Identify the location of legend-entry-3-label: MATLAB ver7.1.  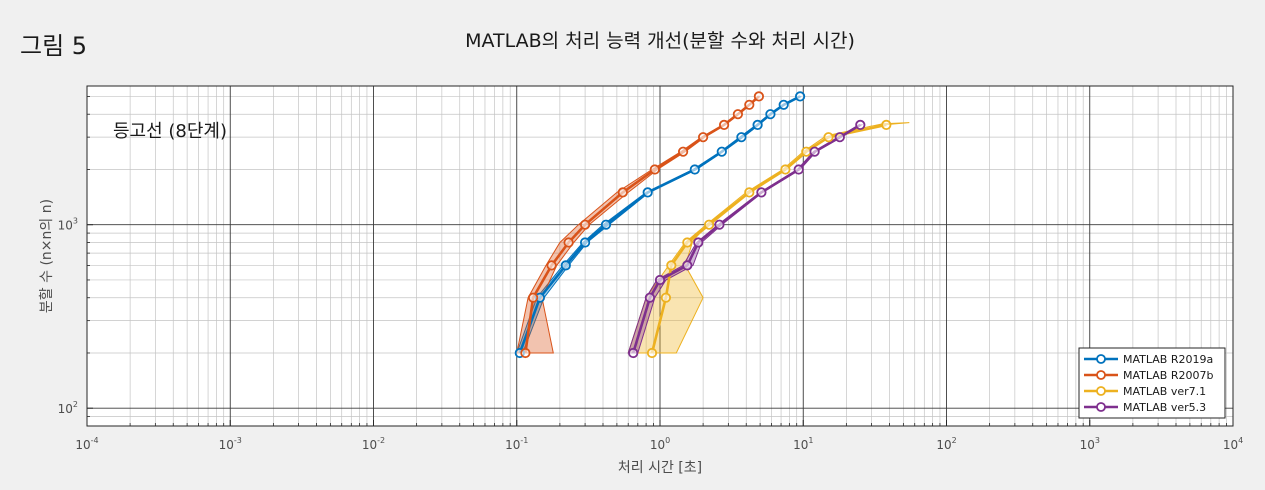
(1164, 391).